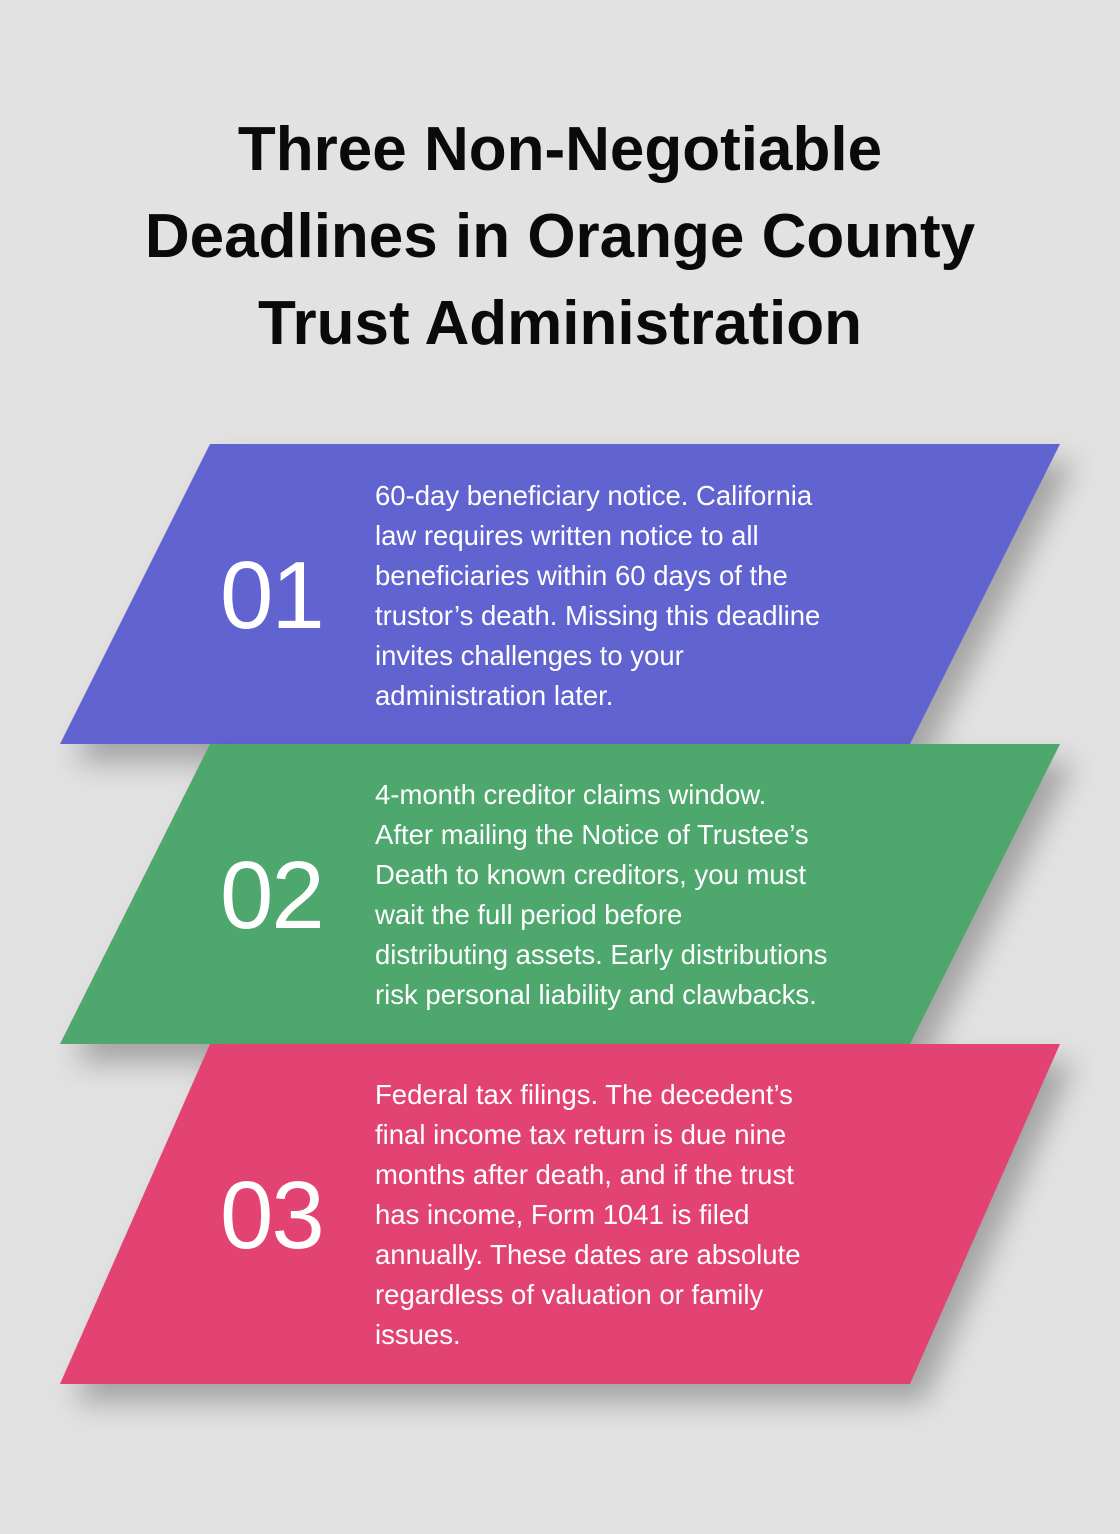 This screenshot has width=1120, height=1534. Describe the element at coordinates (418, 1334) in the screenshot. I see `text-line: issues.` at that location.